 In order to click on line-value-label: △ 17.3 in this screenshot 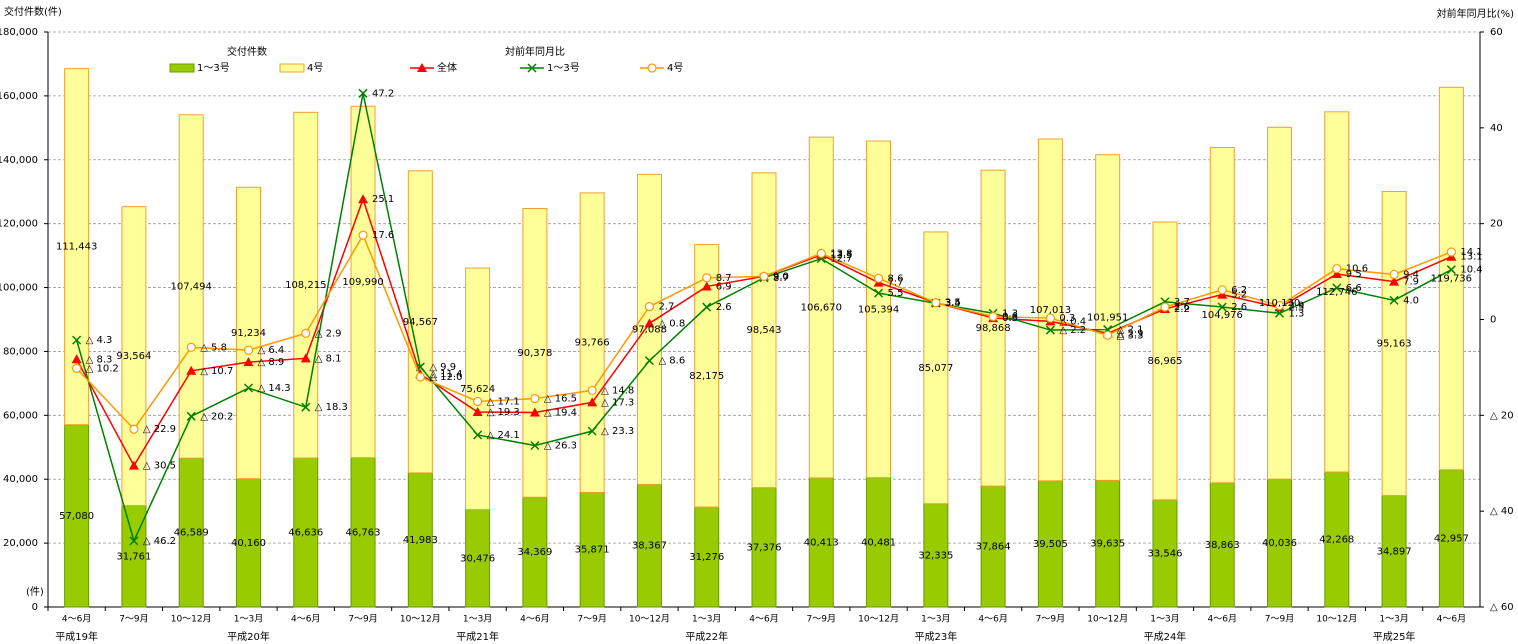, I will do `click(617, 402)`.